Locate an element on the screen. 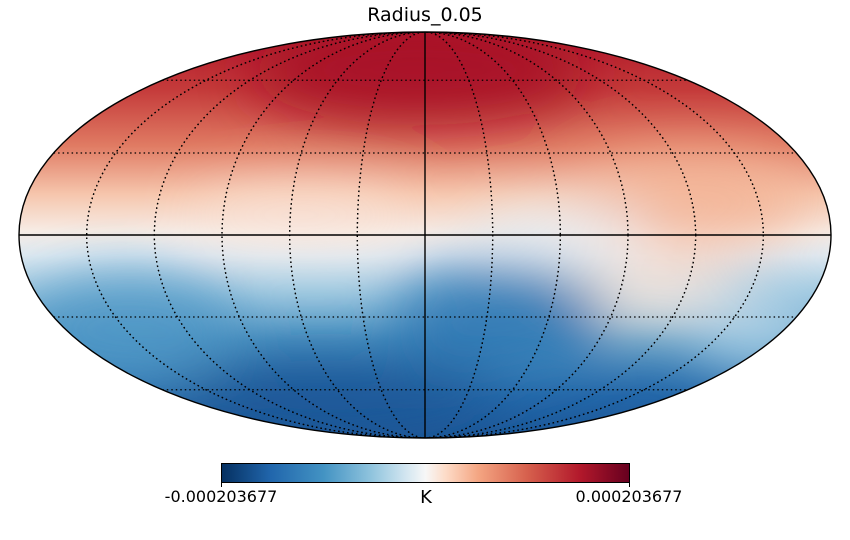  colorbar-gradient is located at coordinates (425, 473).